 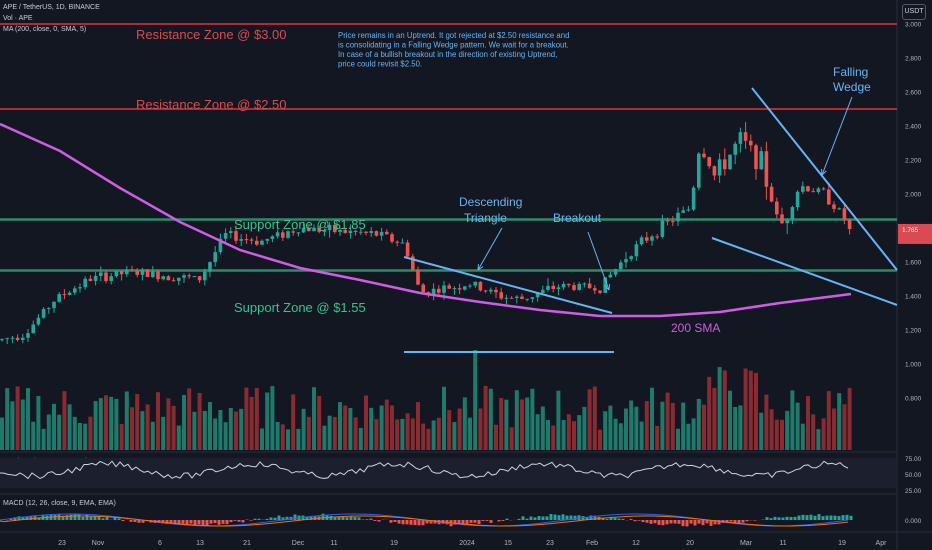 I want to click on descending-triangle-arrow, so click(x=490, y=249).